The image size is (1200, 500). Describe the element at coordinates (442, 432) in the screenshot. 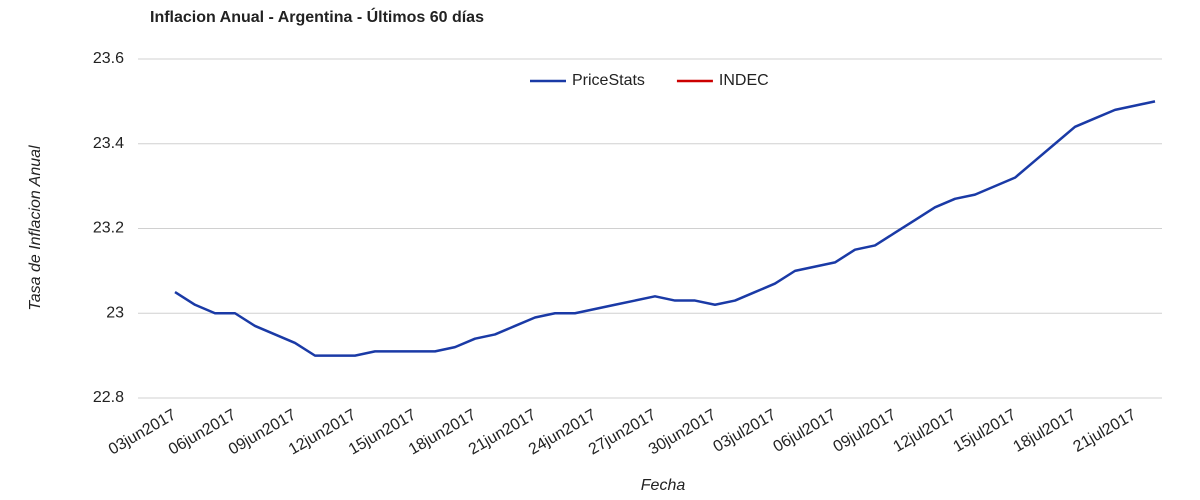

I see `x-tick-label: 18jun2017` at that location.